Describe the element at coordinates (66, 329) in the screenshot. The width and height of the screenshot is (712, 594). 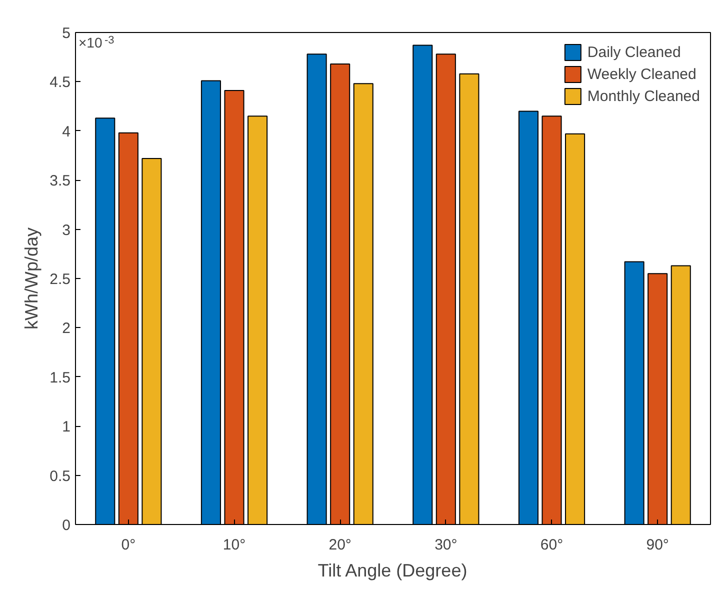
I see `y-tick-label: 2` at that location.